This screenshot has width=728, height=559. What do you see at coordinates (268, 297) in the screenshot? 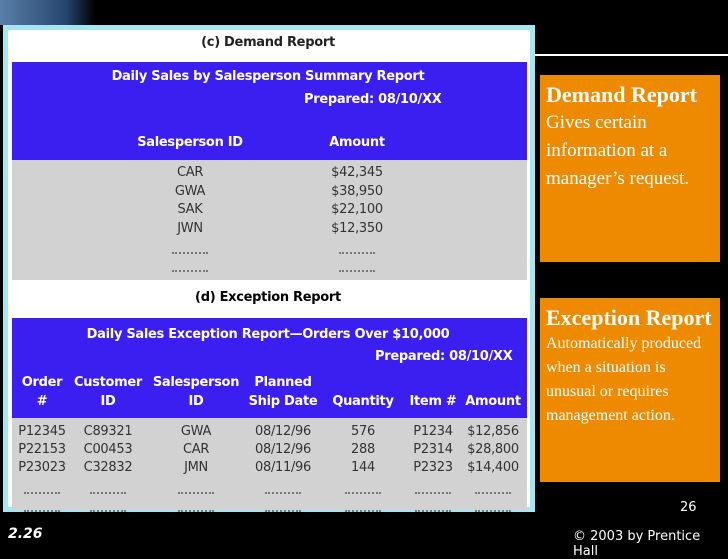
I see `report-heading: (d) Exception Report` at bounding box center [268, 297].